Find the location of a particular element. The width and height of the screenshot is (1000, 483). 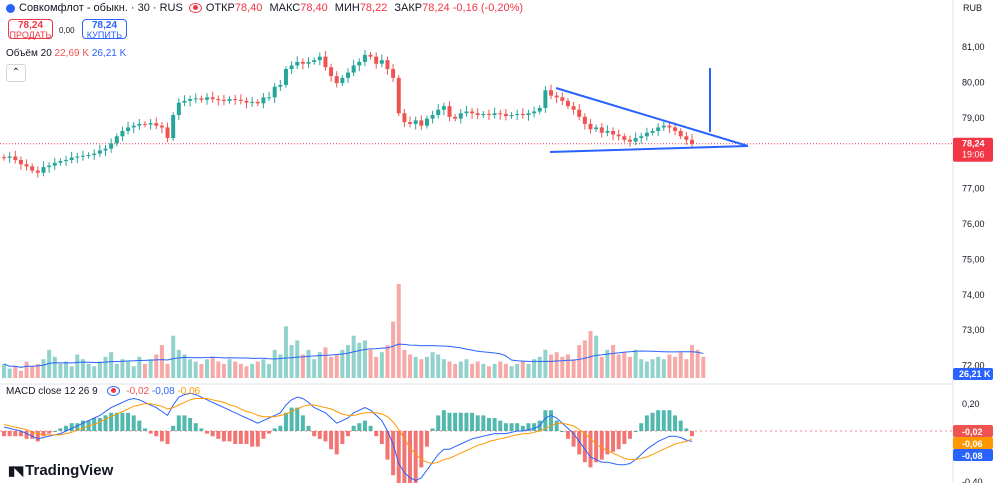

collapse-legend-button: ⌃ is located at coordinates (16, 73).